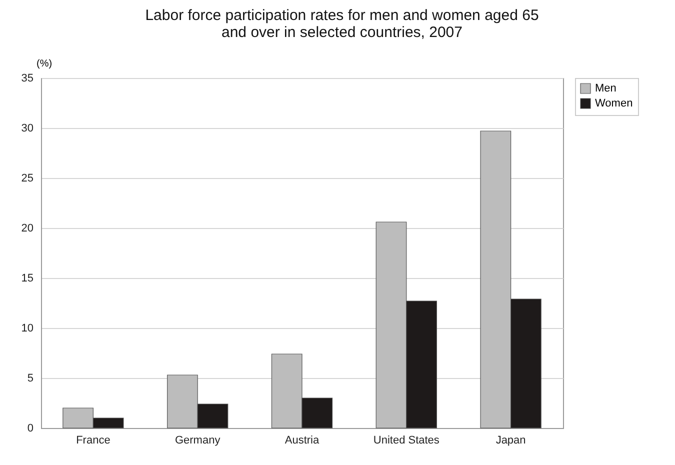 This screenshot has height=465, width=675. What do you see at coordinates (27, 328) in the screenshot?
I see `y-tick-label: 10` at bounding box center [27, 328].